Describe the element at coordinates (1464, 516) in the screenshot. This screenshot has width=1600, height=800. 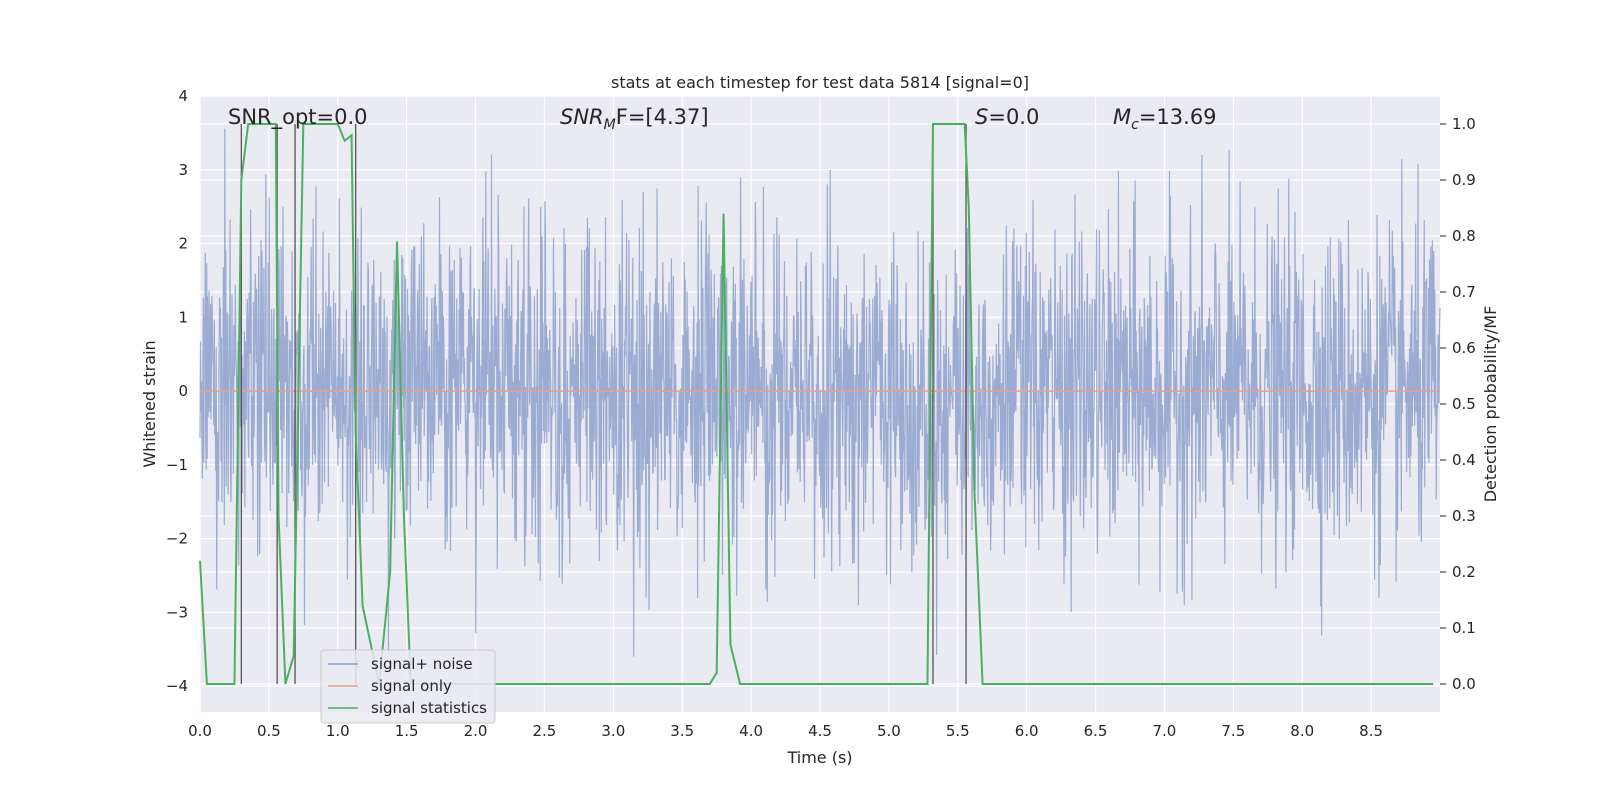
I see `y-right-tick-label: 0.3` at that location.